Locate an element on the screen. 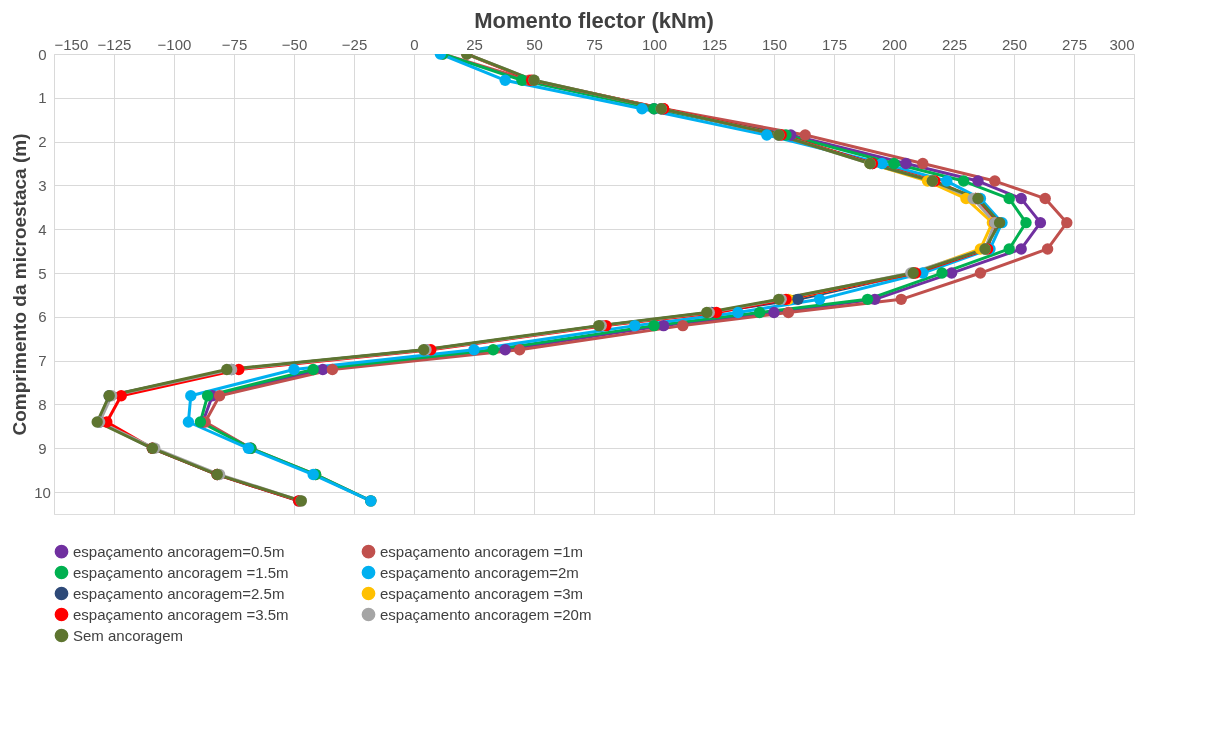  legend-label: Sem ancoragem is located at coordinates (128, 635).